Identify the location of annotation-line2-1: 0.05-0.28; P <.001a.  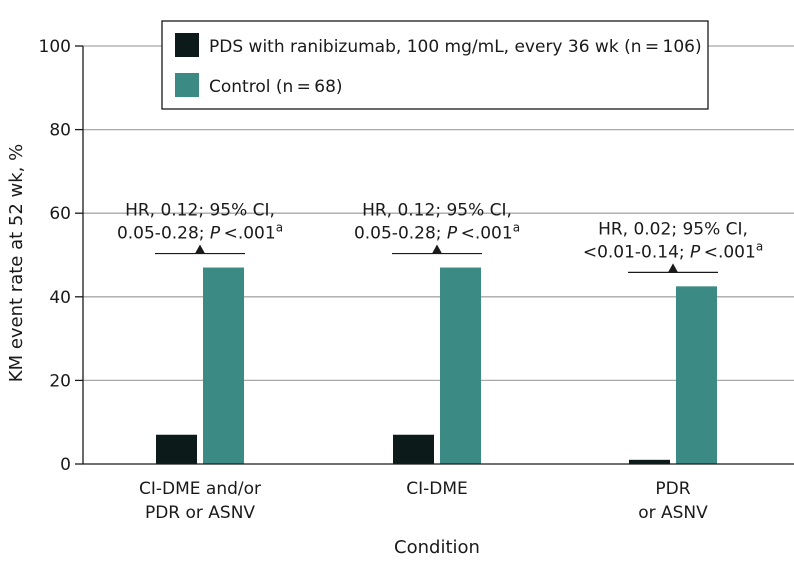
(437, 232).